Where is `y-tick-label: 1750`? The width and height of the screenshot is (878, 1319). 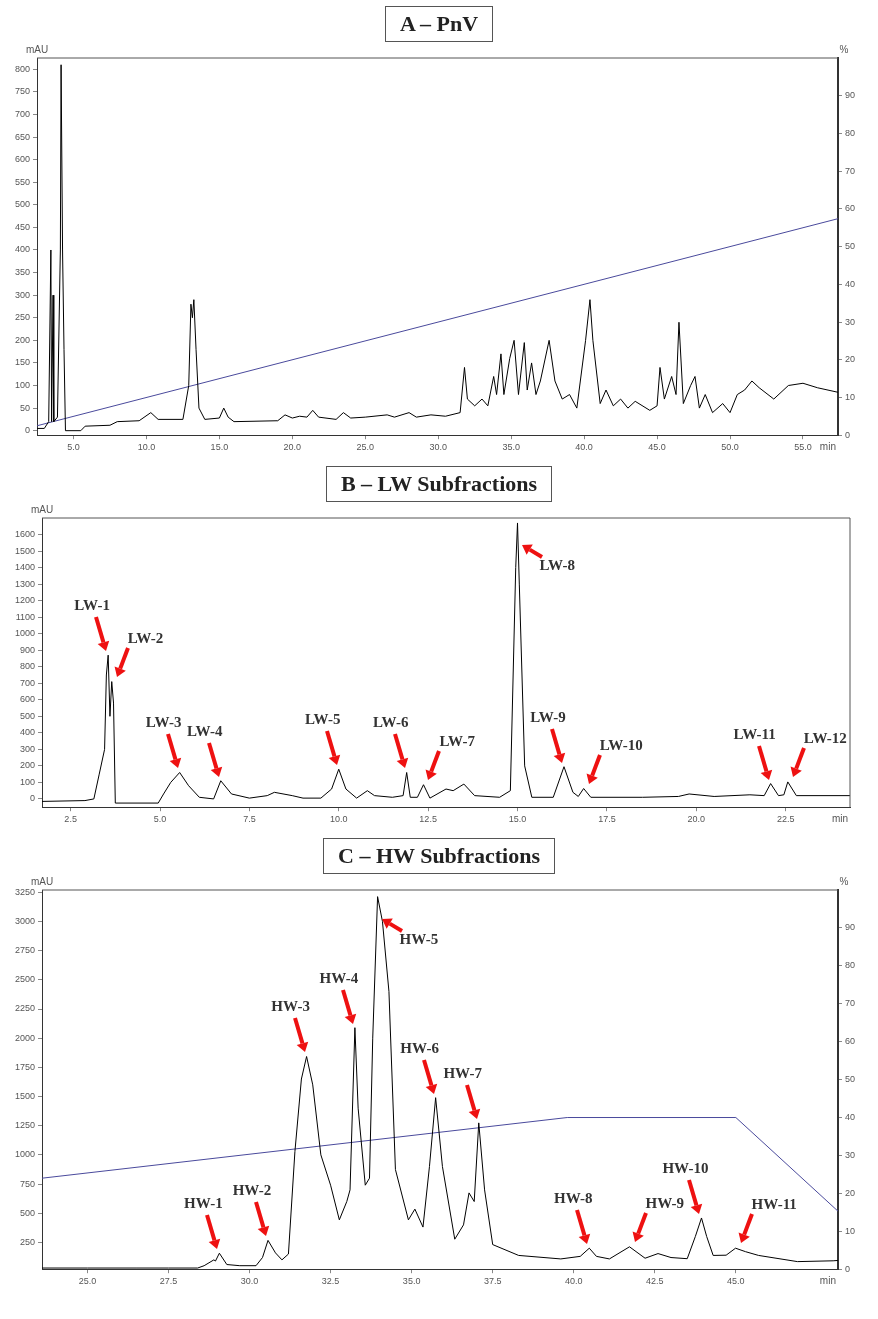
y-tick-label: 1750 is located at coordinates (25, 1066).